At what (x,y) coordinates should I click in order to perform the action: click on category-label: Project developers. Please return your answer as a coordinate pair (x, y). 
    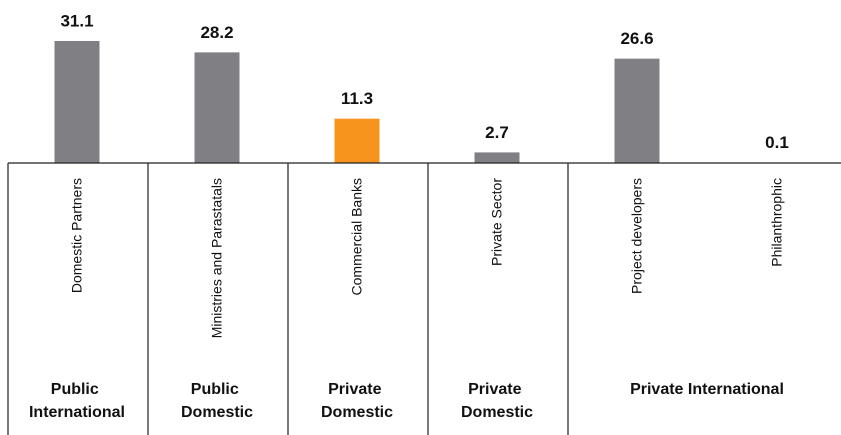
    Looking at the image, I should click on (637, 236).